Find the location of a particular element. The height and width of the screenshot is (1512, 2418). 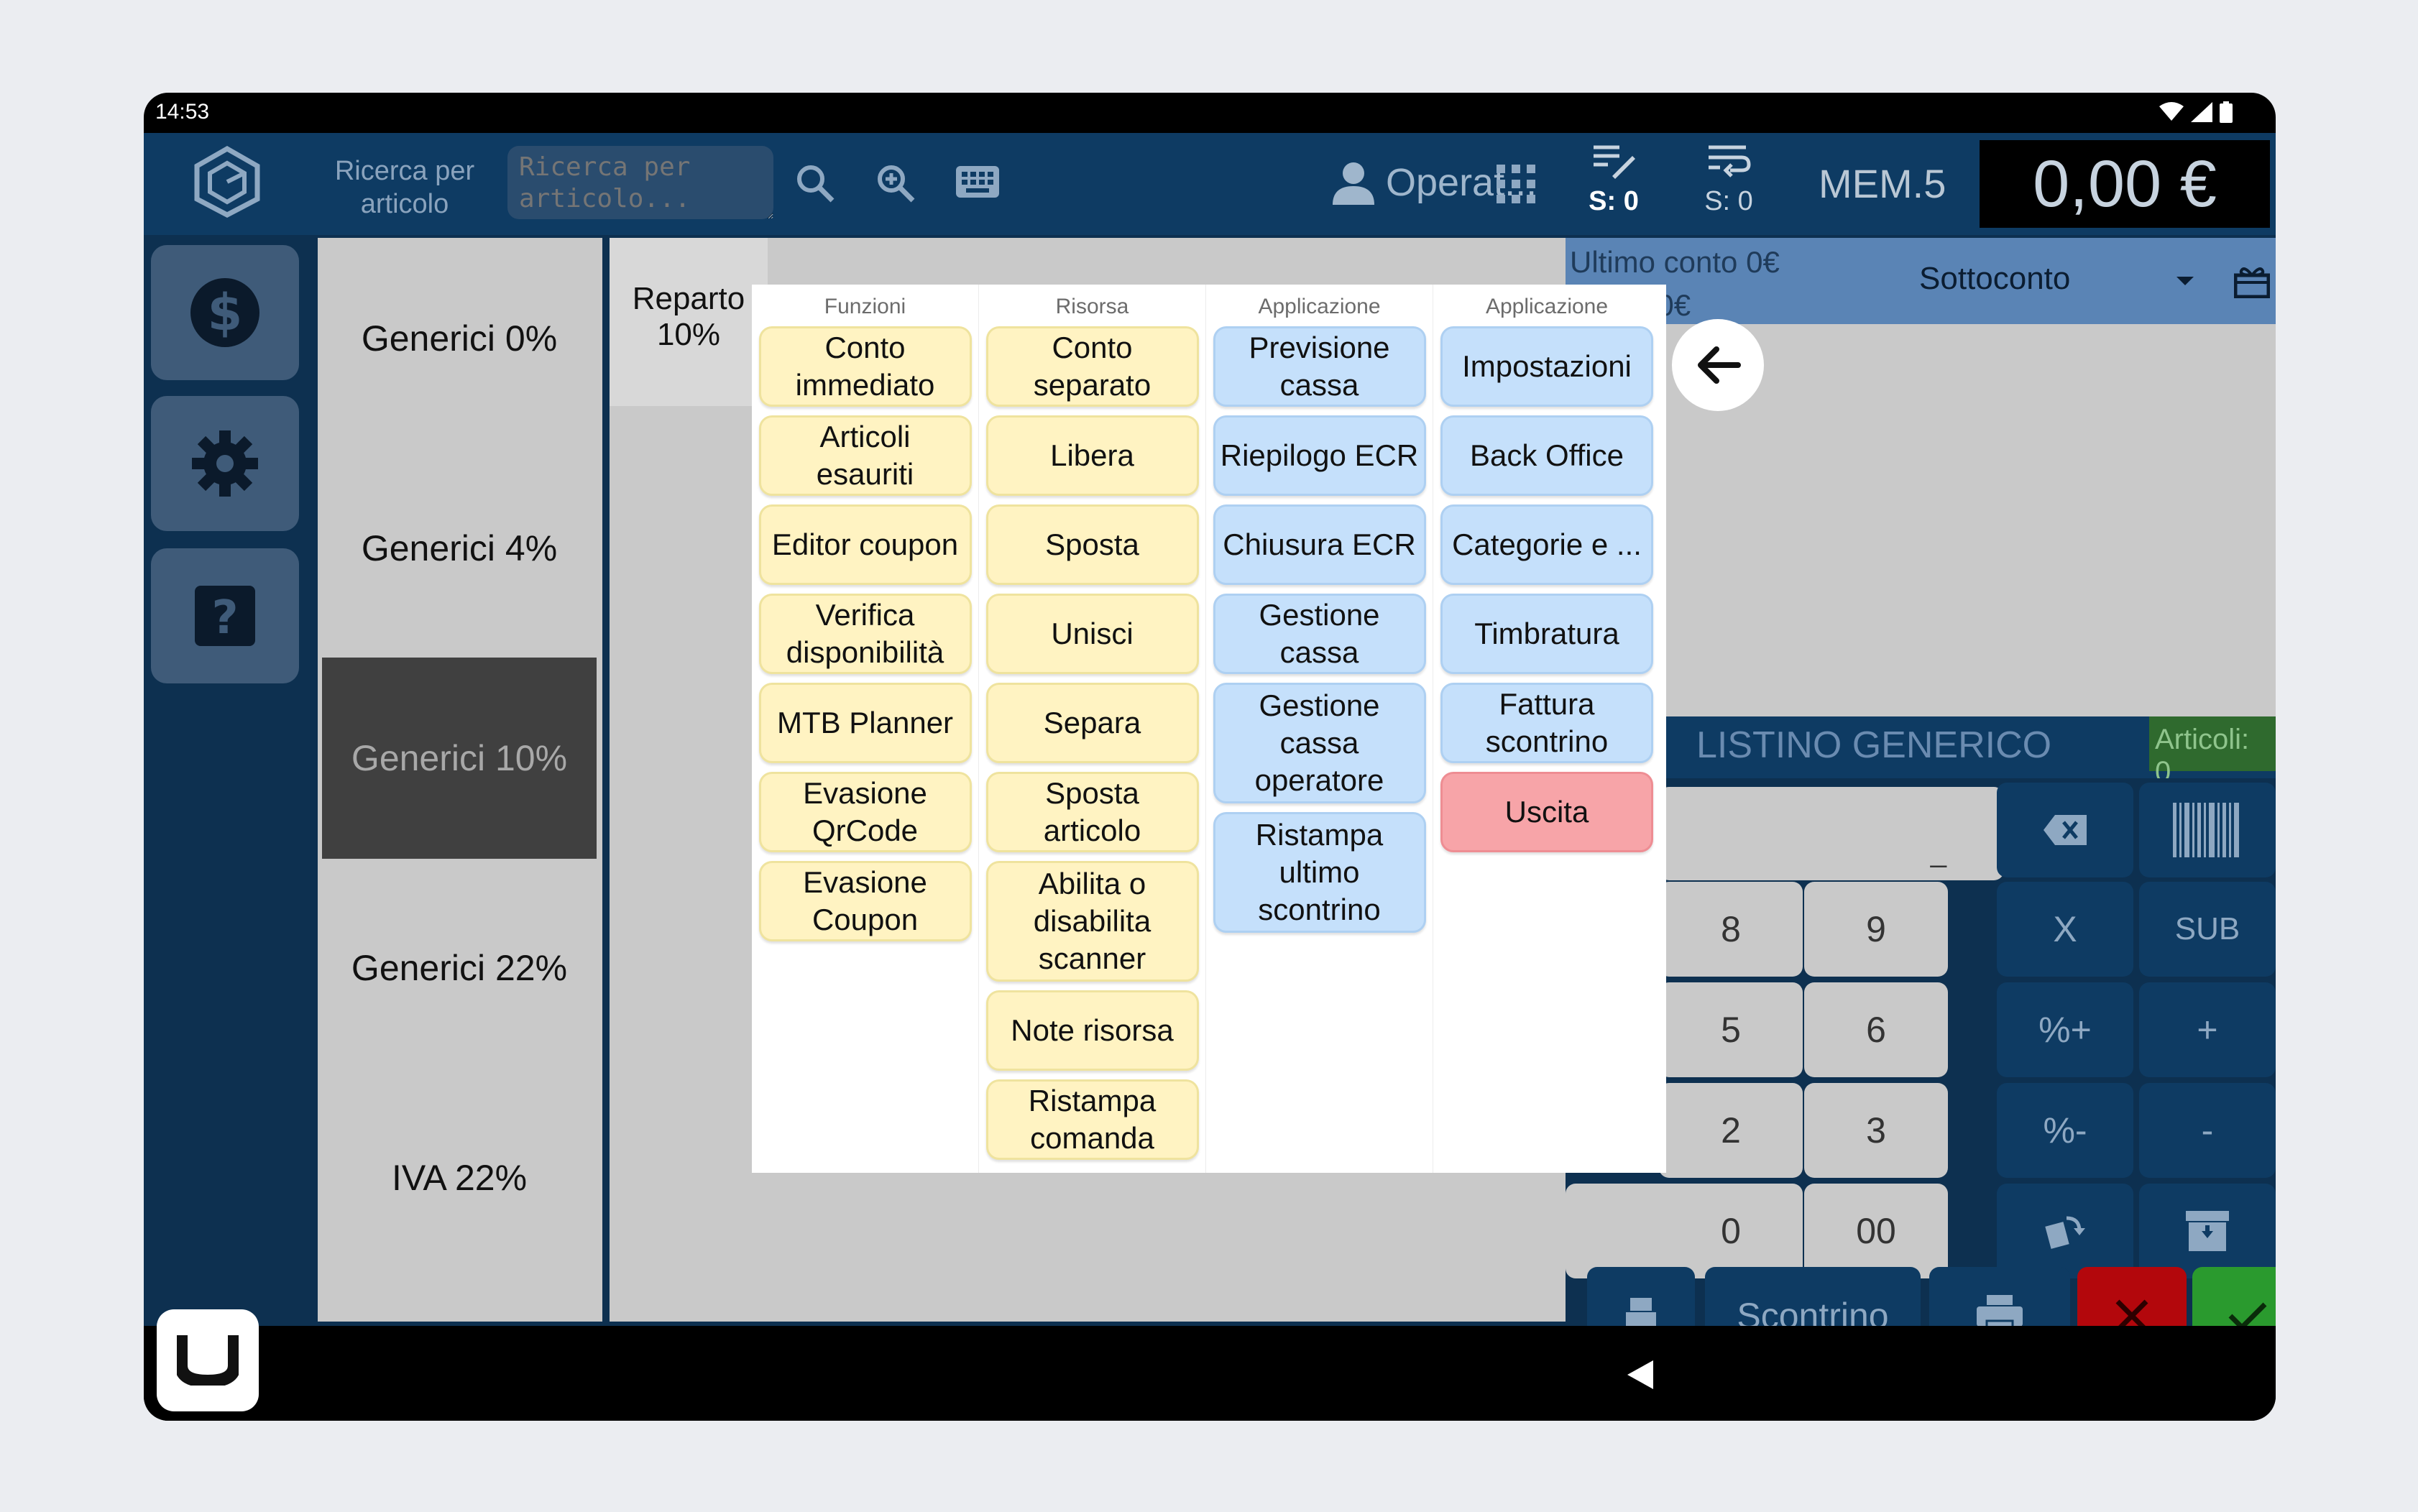

gestione-cassa-button: Gestione cassa is located at coordinates (1319, 634).